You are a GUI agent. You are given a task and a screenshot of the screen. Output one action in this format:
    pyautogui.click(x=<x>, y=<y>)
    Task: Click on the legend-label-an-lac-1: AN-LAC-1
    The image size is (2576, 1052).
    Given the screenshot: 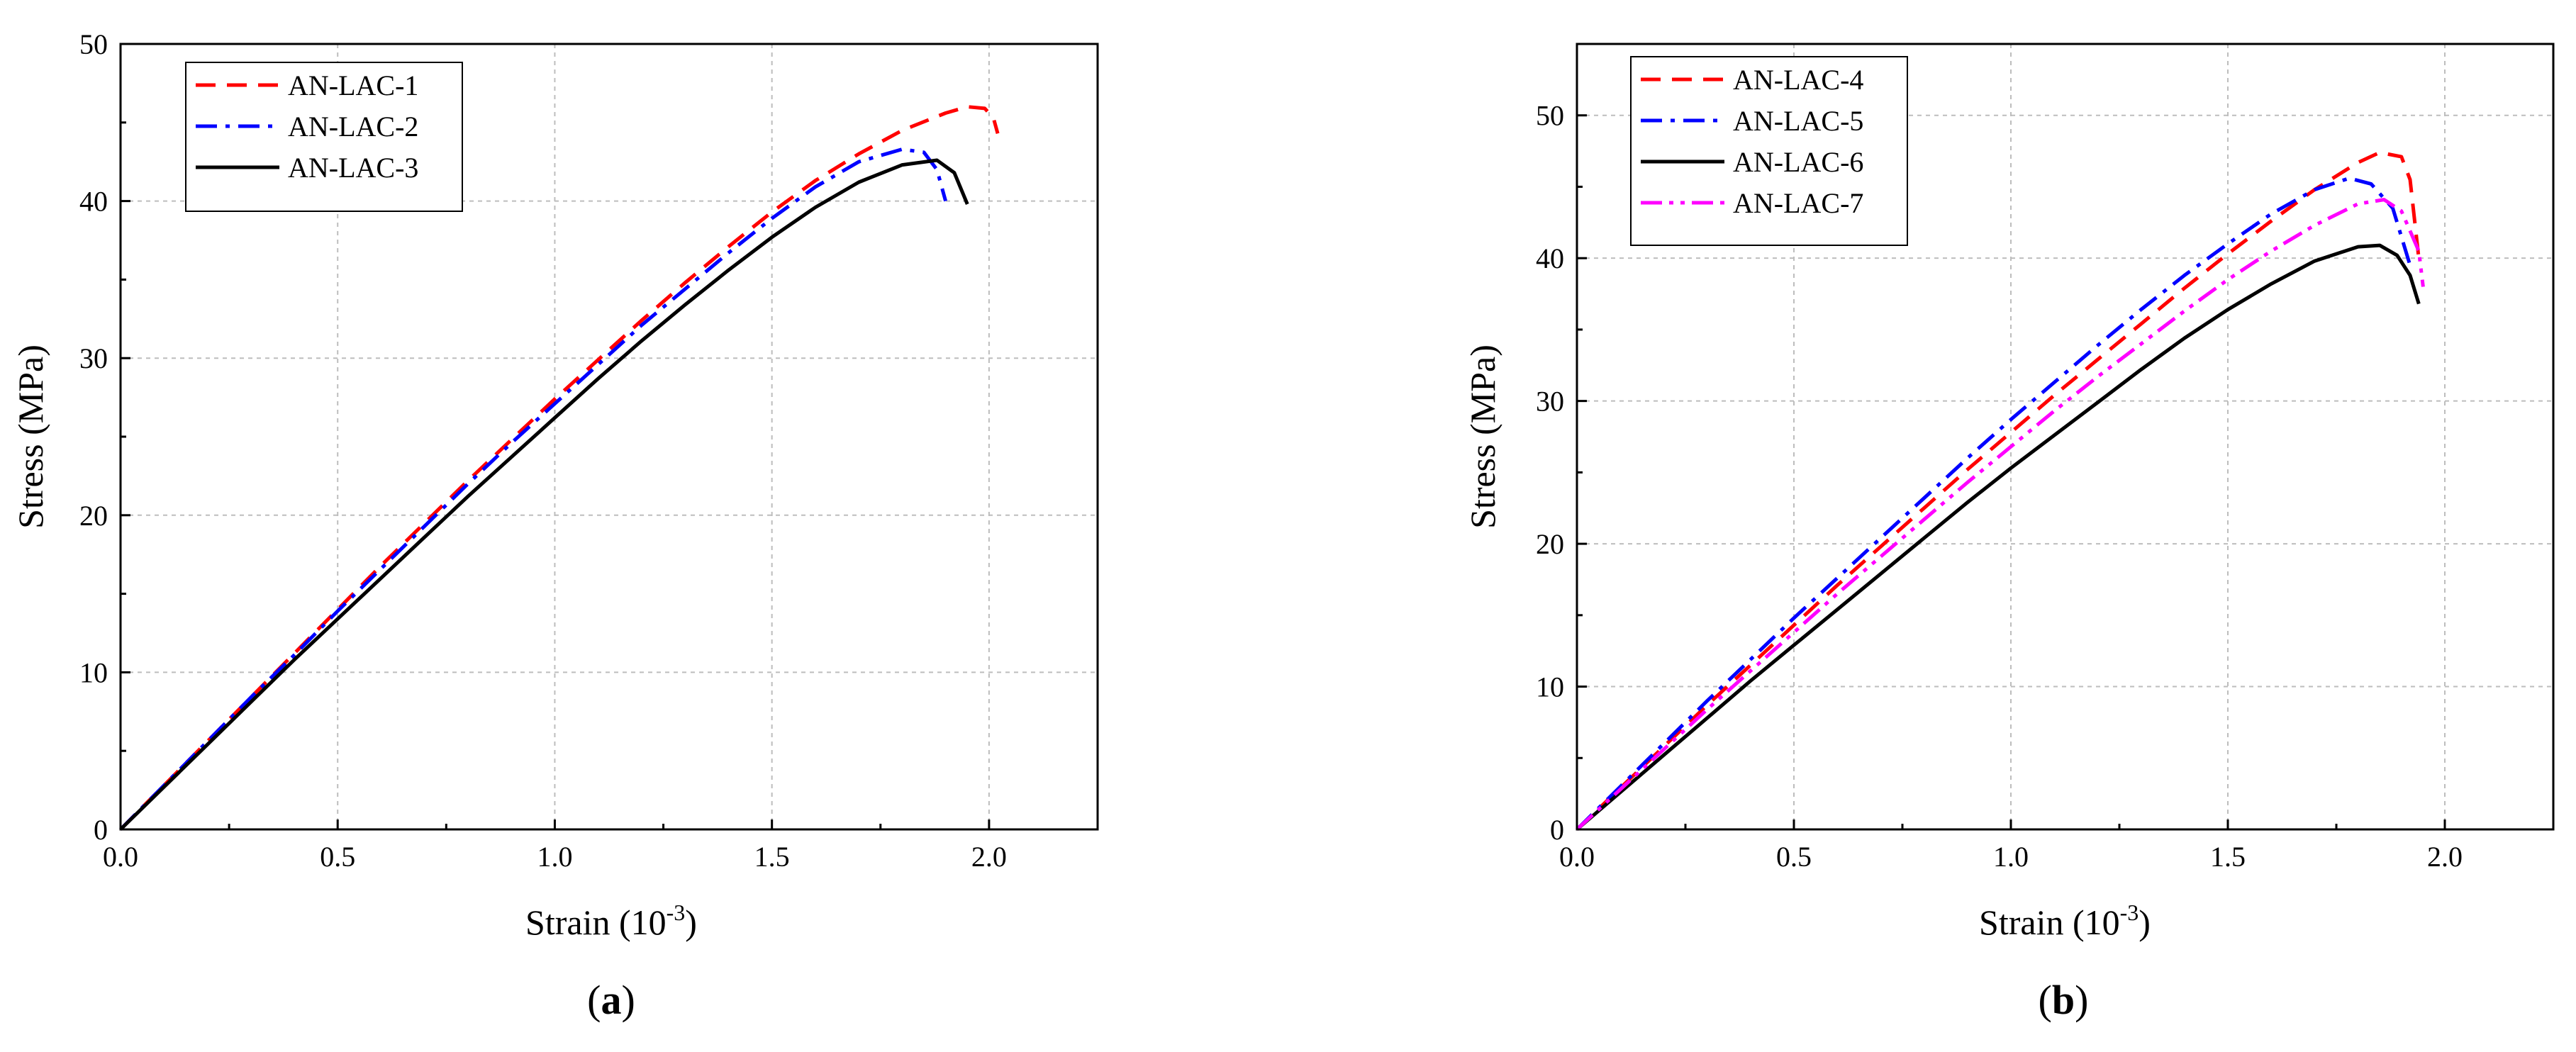 What is the action you would take?
    pyautogui.click(x=353, y=85)
    